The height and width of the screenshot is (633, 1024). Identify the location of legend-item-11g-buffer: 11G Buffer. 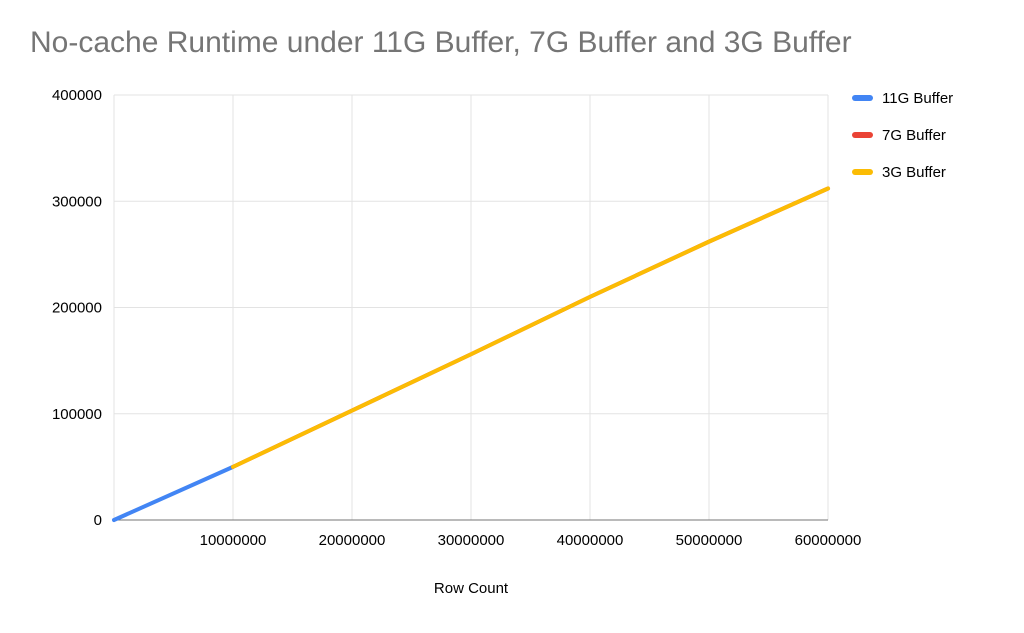
(902, 98).